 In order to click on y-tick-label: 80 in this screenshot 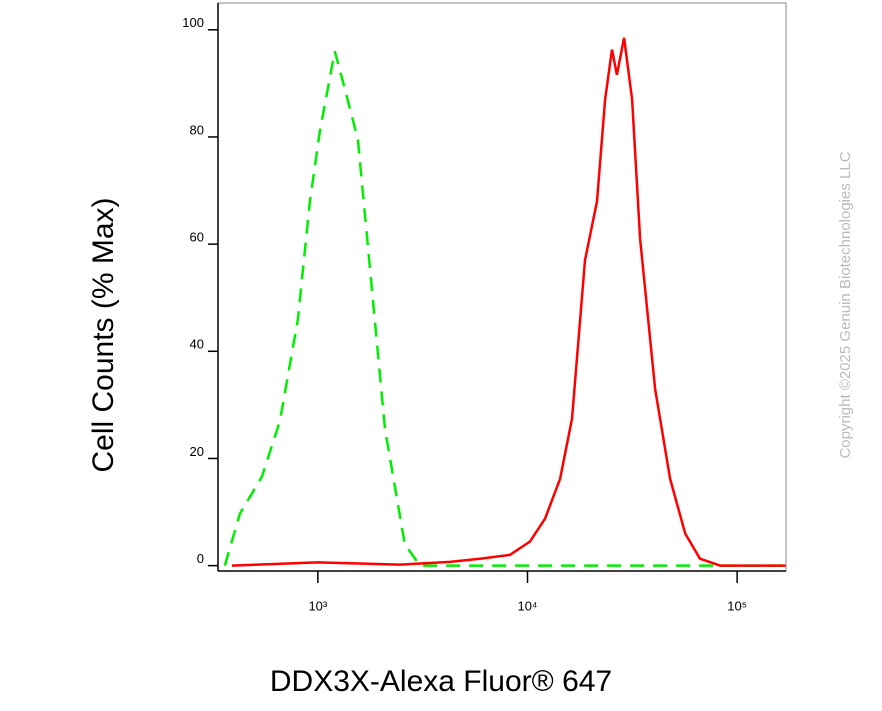, I will do `click(197, 129)`.